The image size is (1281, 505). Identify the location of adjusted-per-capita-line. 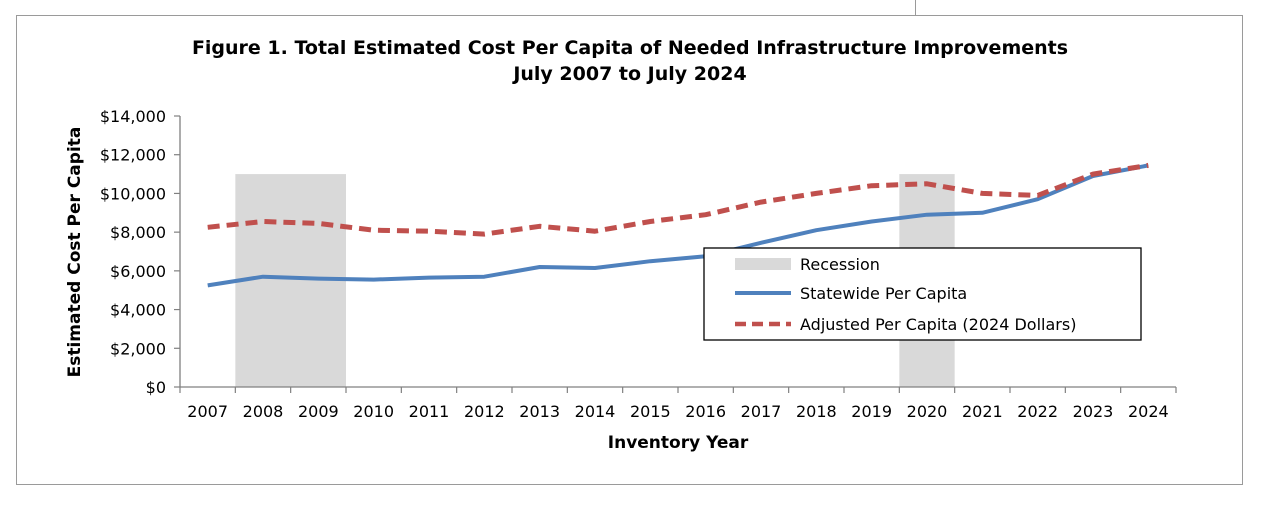
(678, 199).